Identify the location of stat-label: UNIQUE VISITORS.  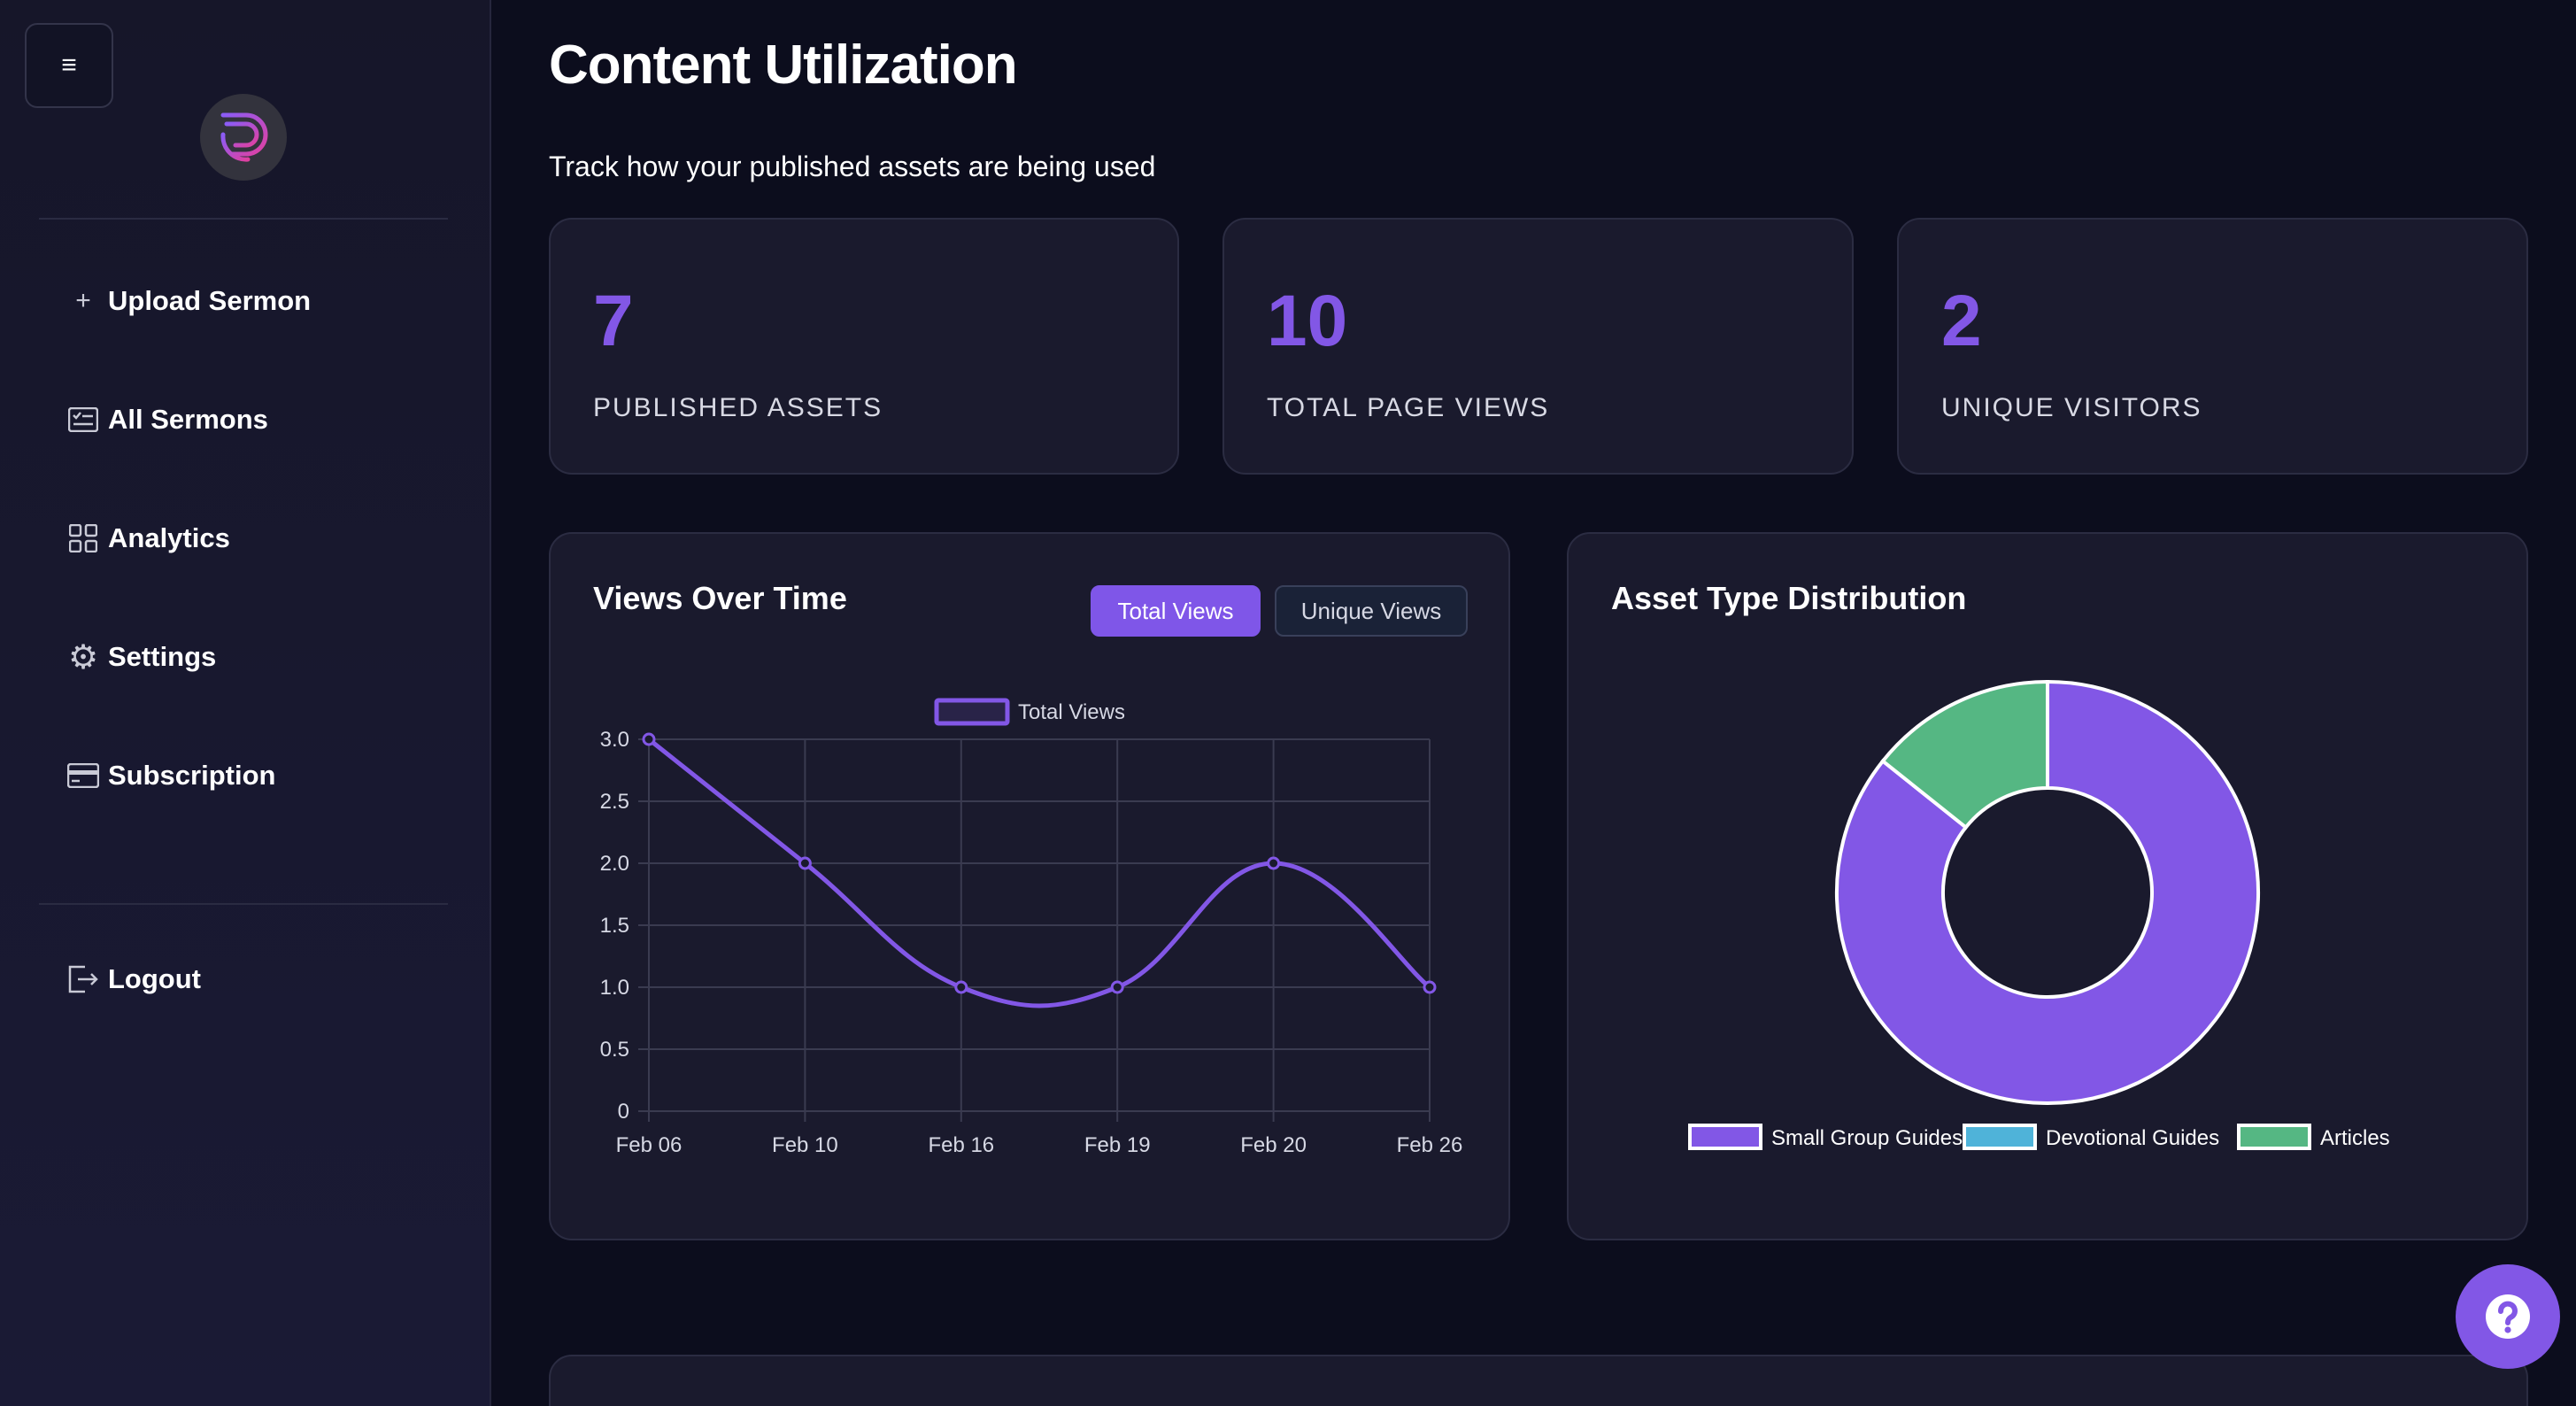
(2071, 407).